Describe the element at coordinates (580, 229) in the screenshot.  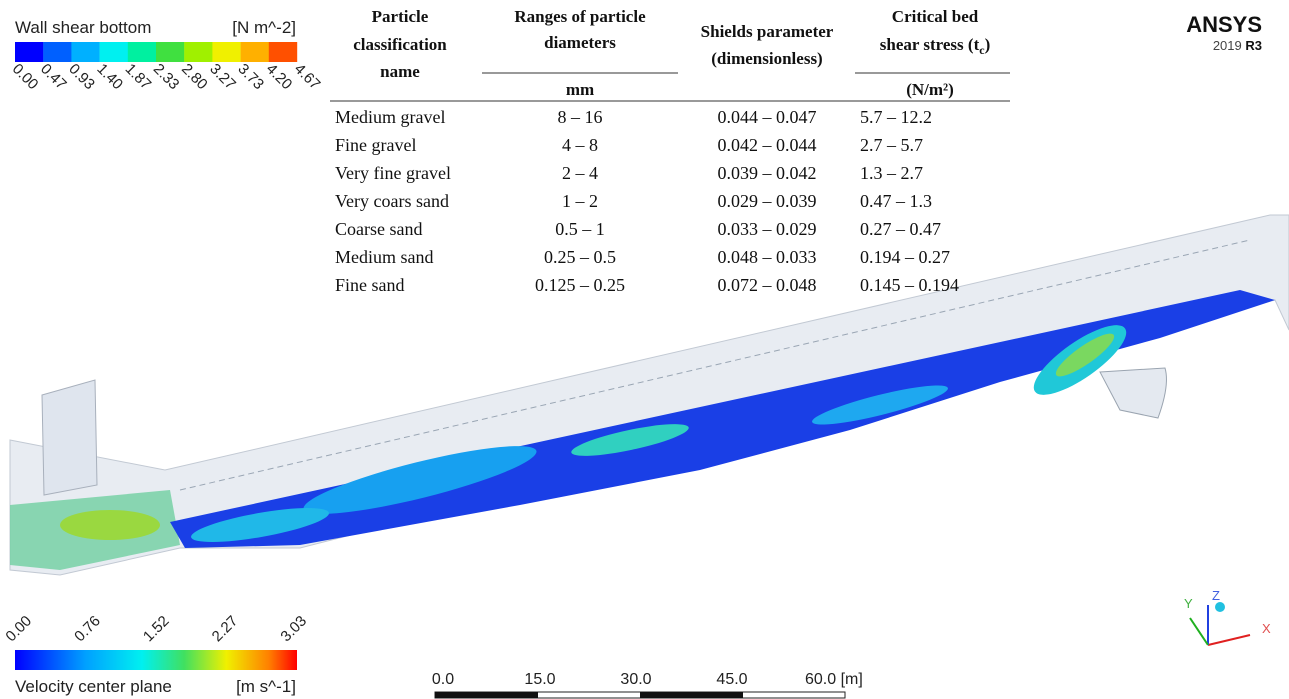
I see `table-cell: 0.5 – 1` at that location.